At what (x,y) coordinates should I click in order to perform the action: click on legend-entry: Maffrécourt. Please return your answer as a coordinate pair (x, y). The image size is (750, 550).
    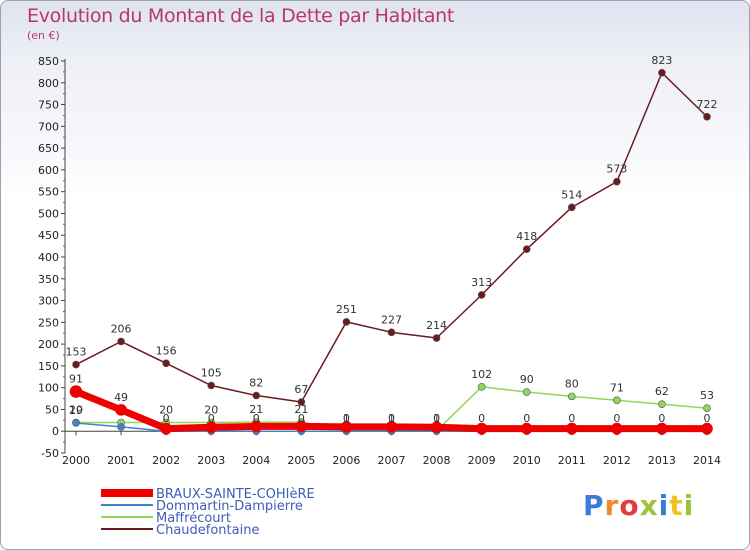
    Looking at the image, I should click on (193, 518).